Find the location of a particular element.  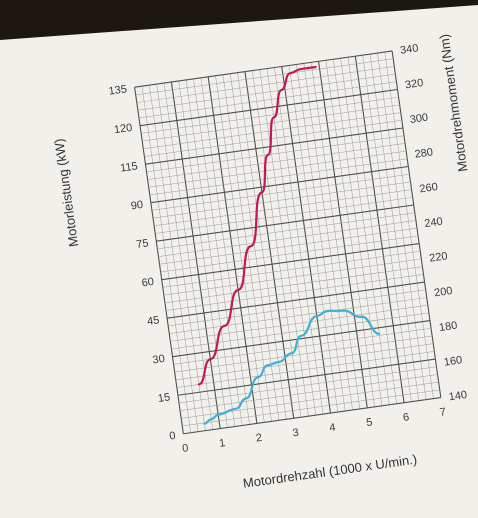

y-left-tick-label: 45 is located at coordinates (153, 321).